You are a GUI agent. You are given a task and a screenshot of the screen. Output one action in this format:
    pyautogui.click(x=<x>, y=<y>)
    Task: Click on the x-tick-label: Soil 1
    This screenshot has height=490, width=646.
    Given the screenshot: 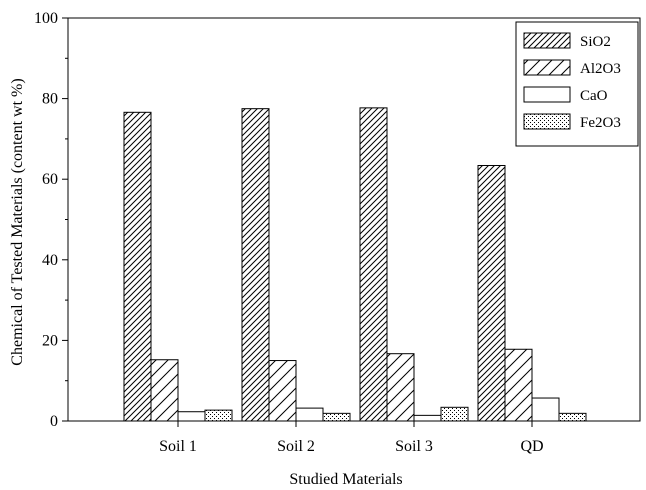 What is the action you would take?
    pyautogui.click(x=178, y=446)
    